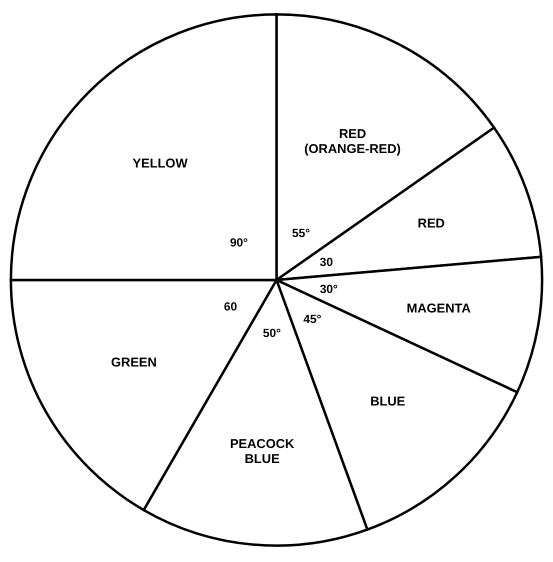 The image size is (553, 562). I want to click on slice-label: BLUE, so click(388, 400).